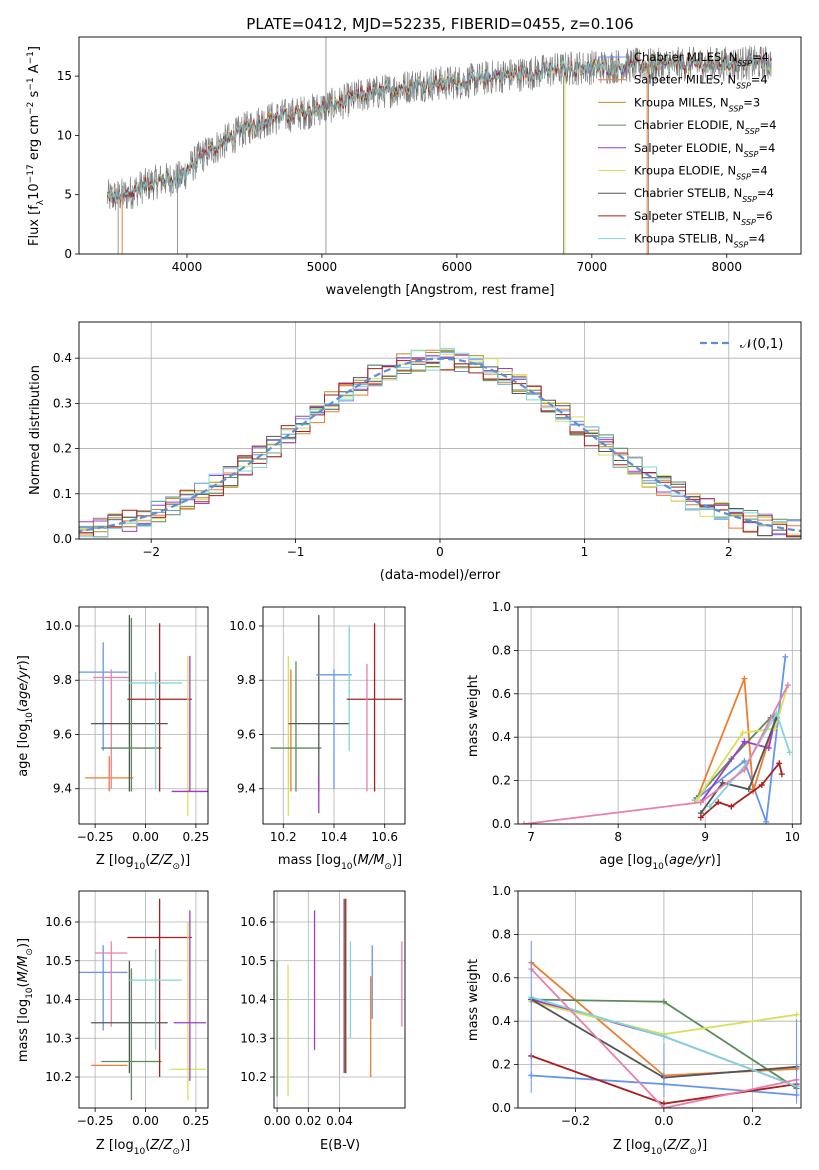 The height and width of the screenshot is (1170, 819). What do you see at coordinates (701, 173) in the screenshot?
I see `legend-entry: Kroupa ELODIE, NSSP=4` at bounding box center [701, 173].